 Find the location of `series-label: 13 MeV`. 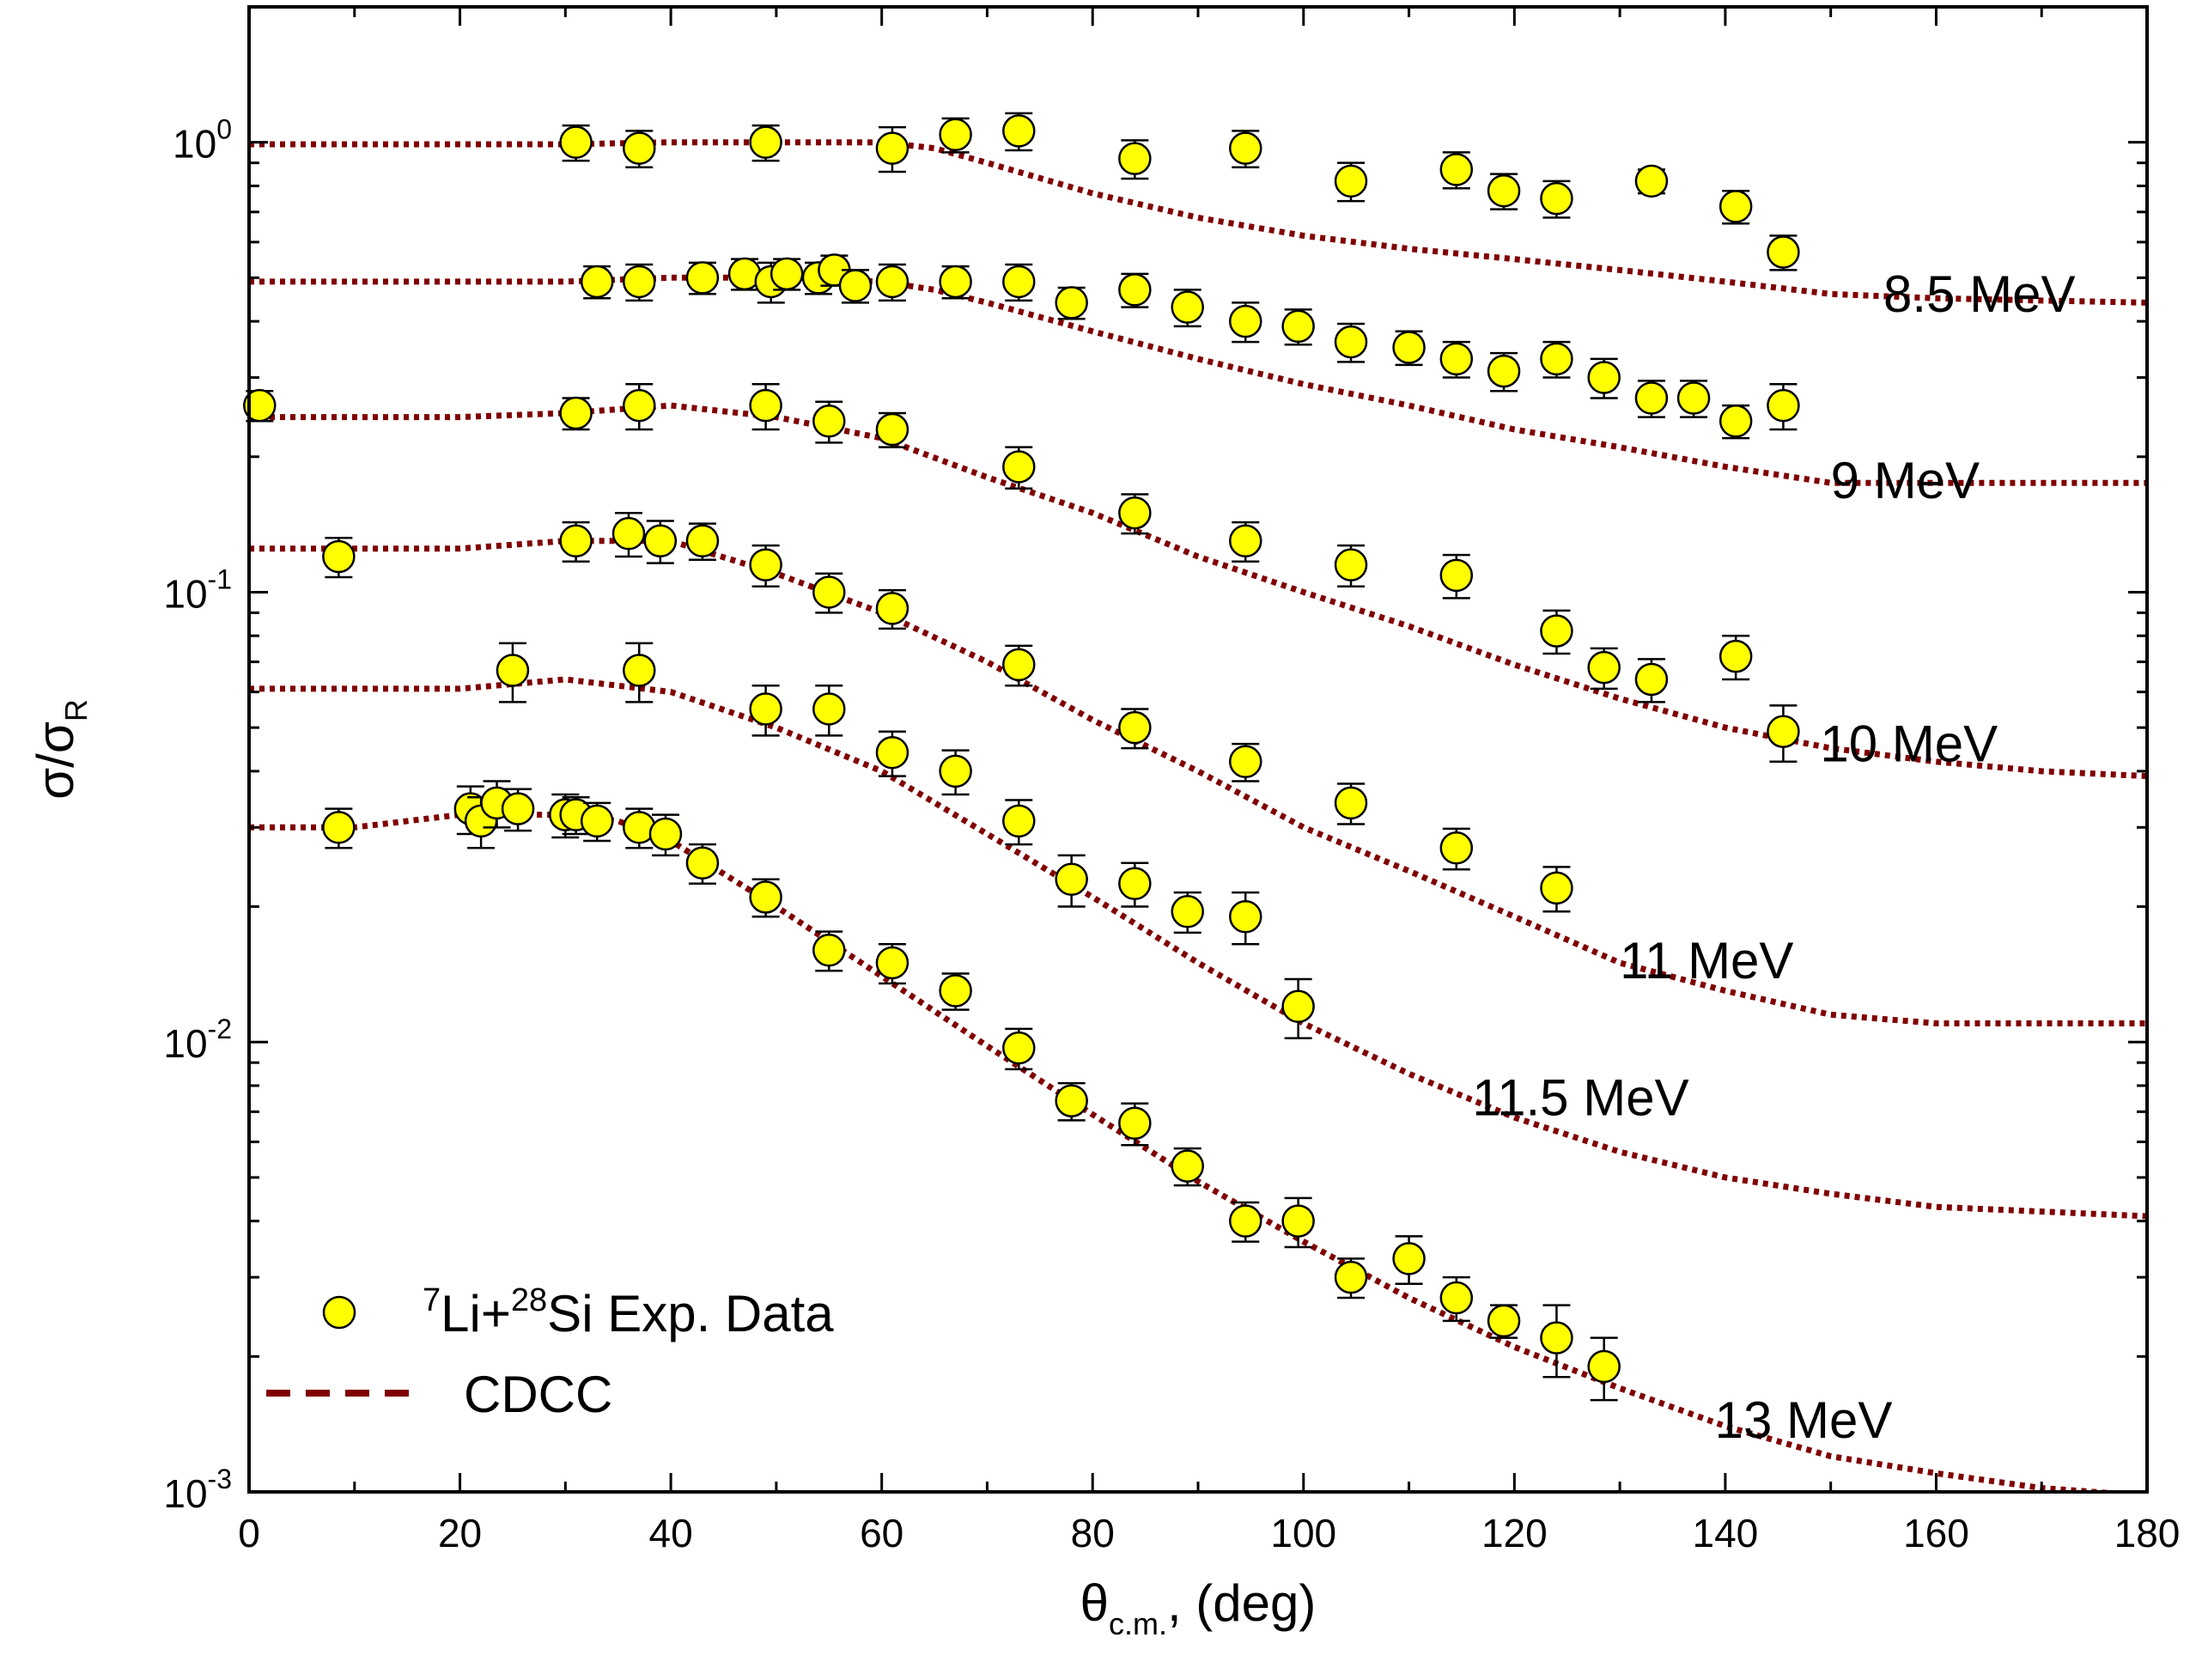

series-label: 13 MeV is located at coordinates (1804, 1420).